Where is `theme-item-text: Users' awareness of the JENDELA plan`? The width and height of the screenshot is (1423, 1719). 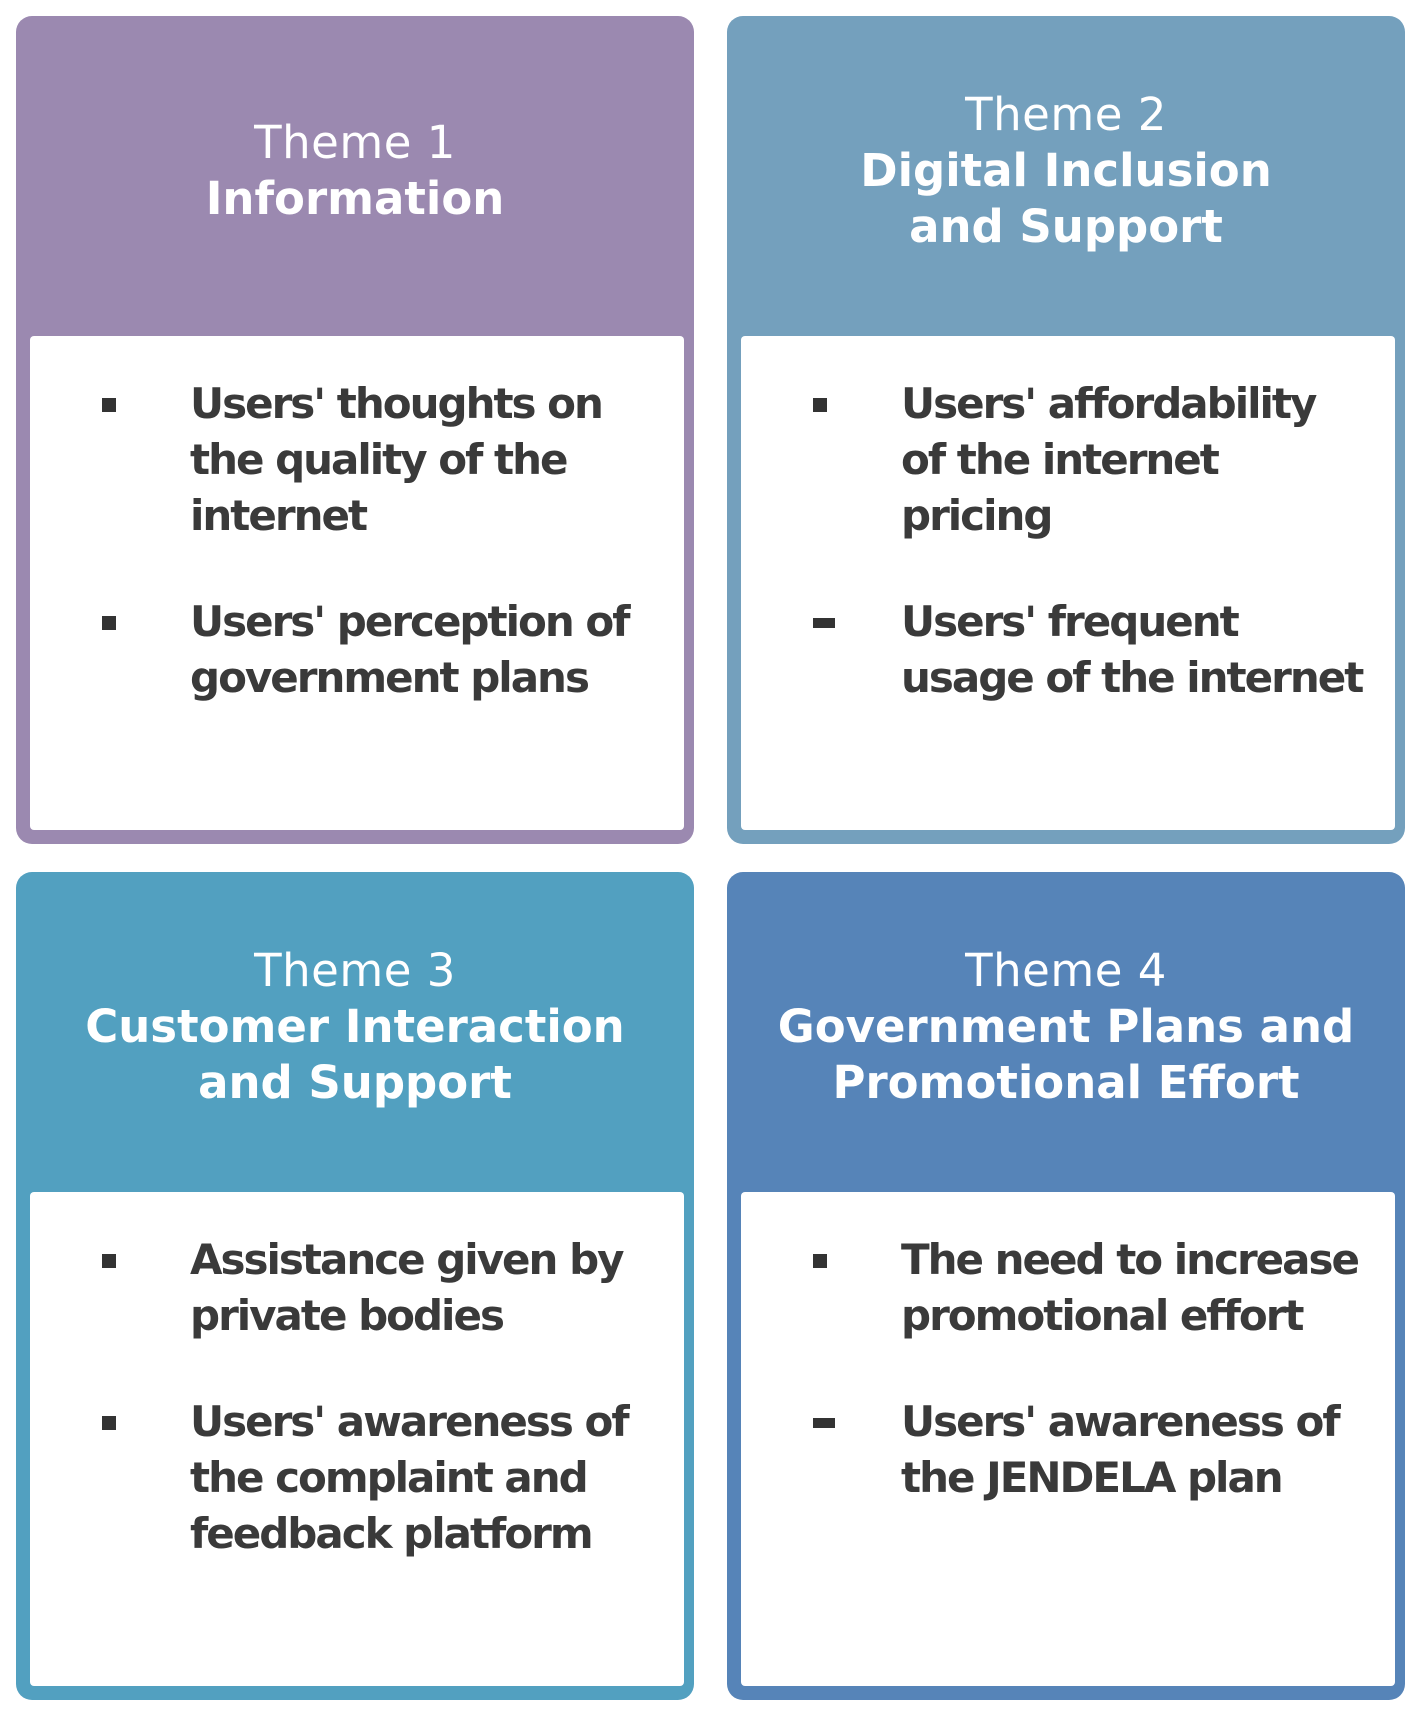 theme-item-text: Users' awareness of the JENDELA plan is located at coordinates (1121, 1449).